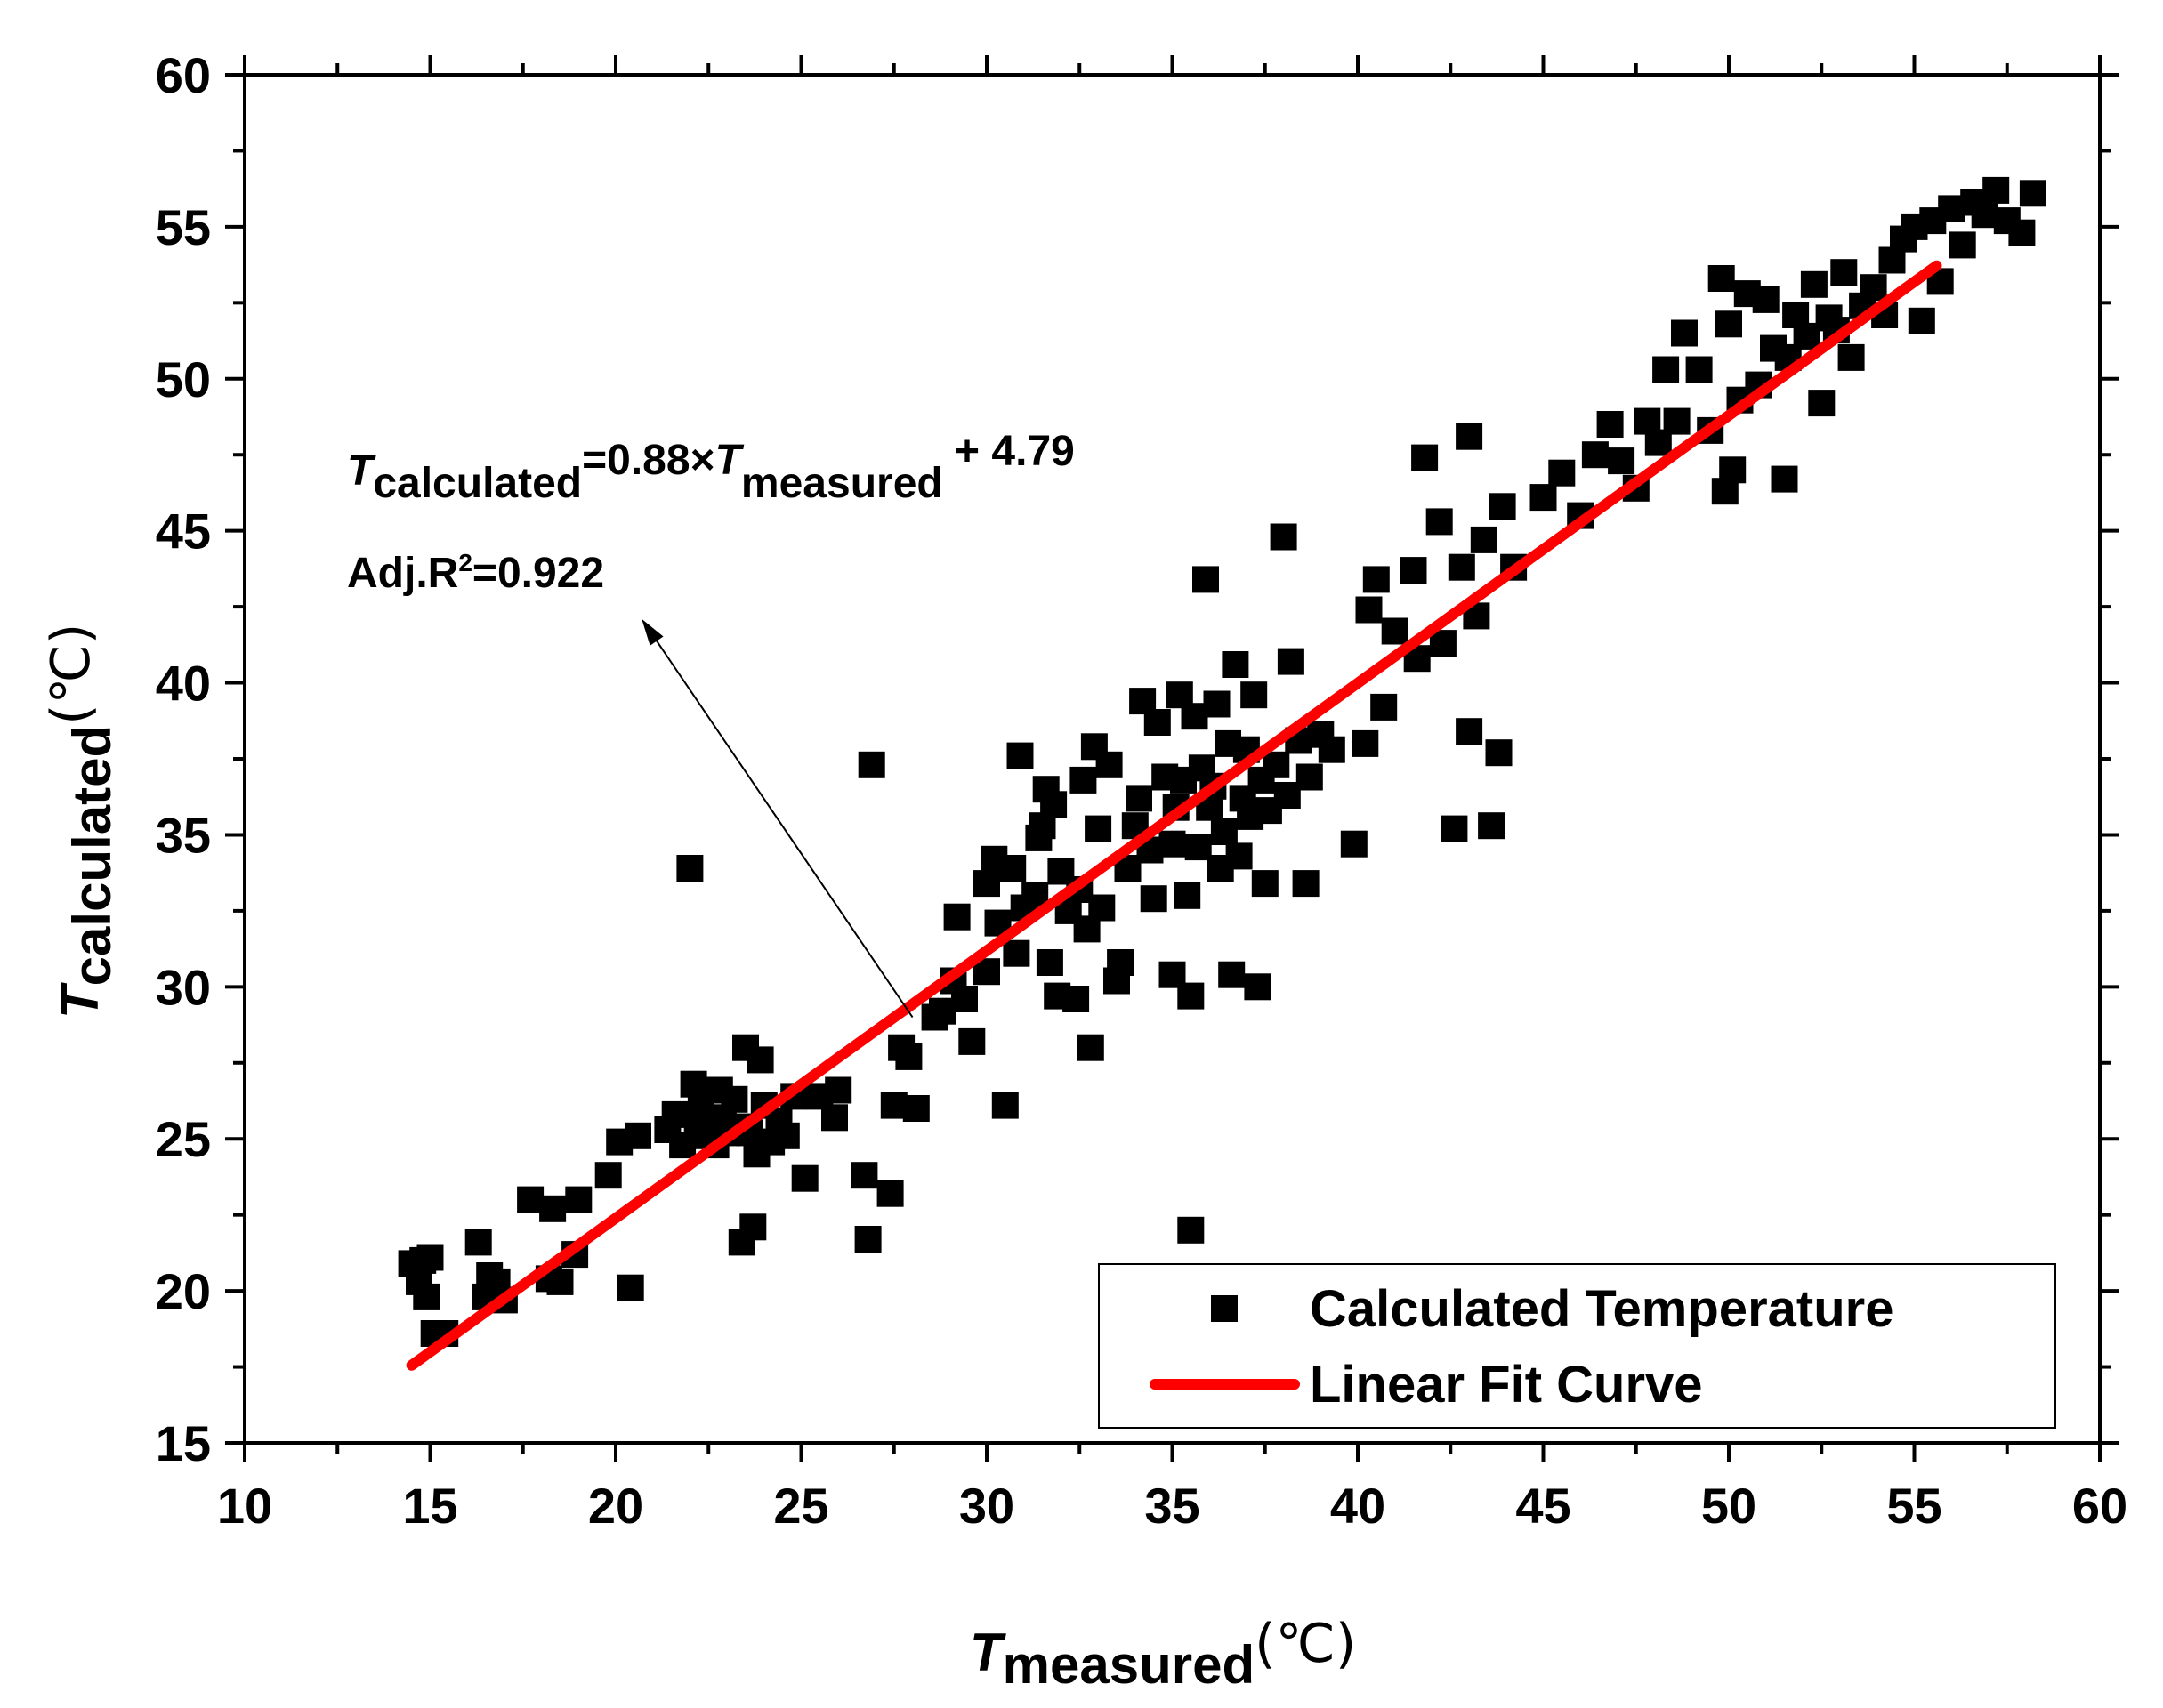 The width and height of the screenshot is (2163, 1708). I want to click on y-tick-label: 50, so click(183, 379).